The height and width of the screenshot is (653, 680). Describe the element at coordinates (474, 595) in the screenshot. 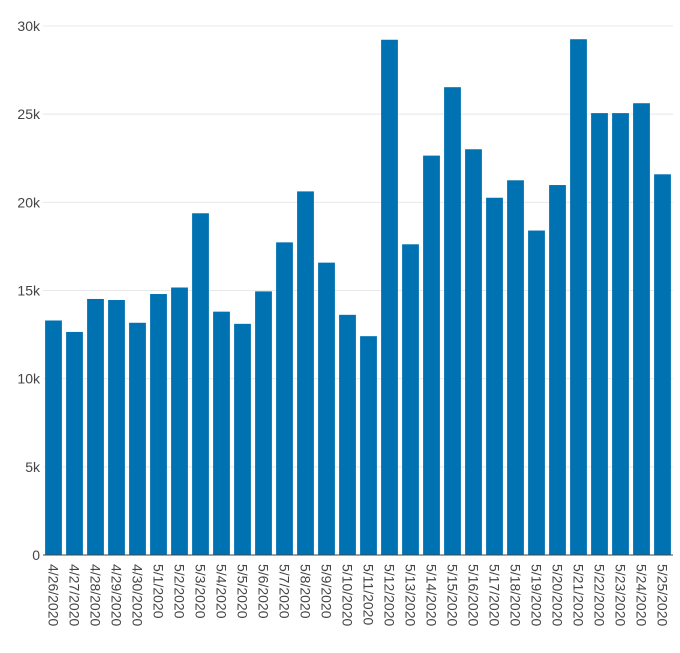

I see `x-tick-label: 5/16/2020` at that location.